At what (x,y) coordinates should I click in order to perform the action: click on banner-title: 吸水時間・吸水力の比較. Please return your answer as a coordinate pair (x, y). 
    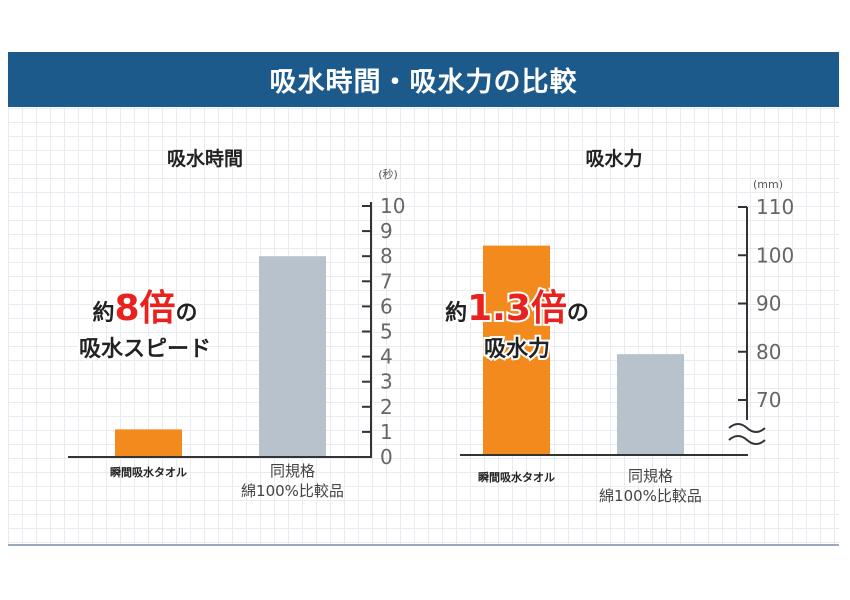
    Looking at the image, I should click on (423, 79).